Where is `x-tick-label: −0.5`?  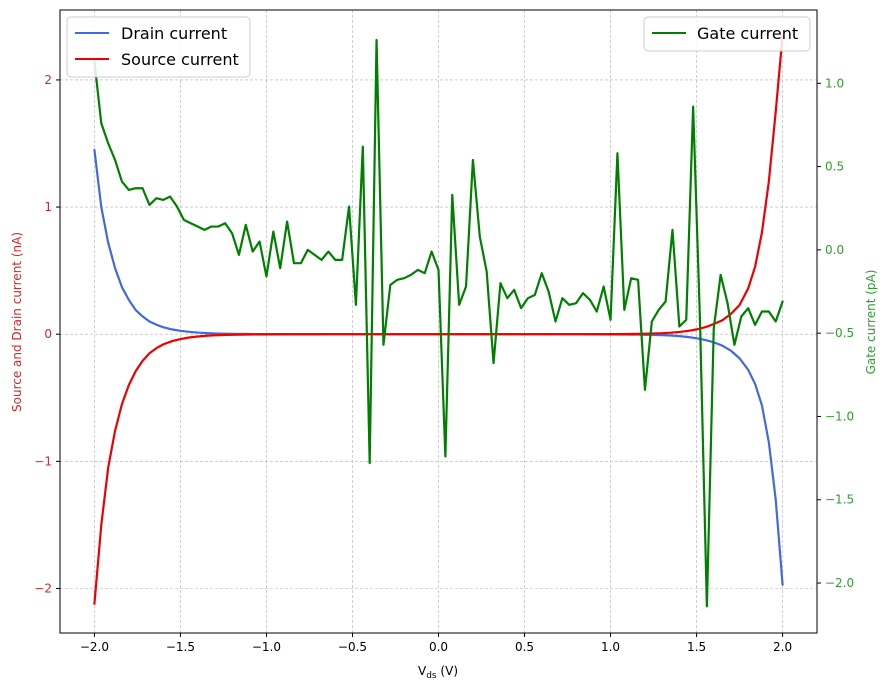 x-tick-label: −0.5 is located at coordinates (352, 647).